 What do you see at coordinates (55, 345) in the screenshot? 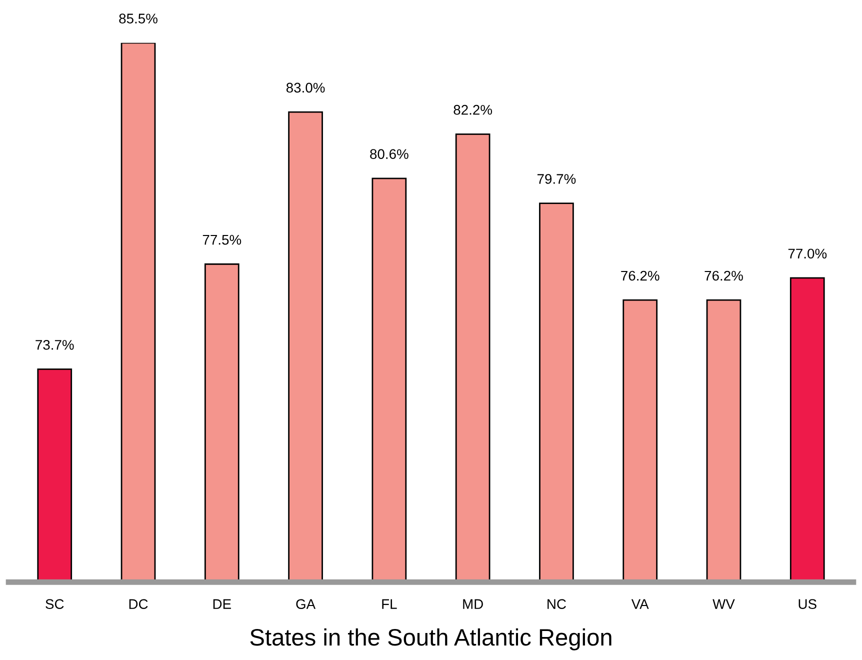
I see `data-label: 73.7%` at bounding box center [55, 345].